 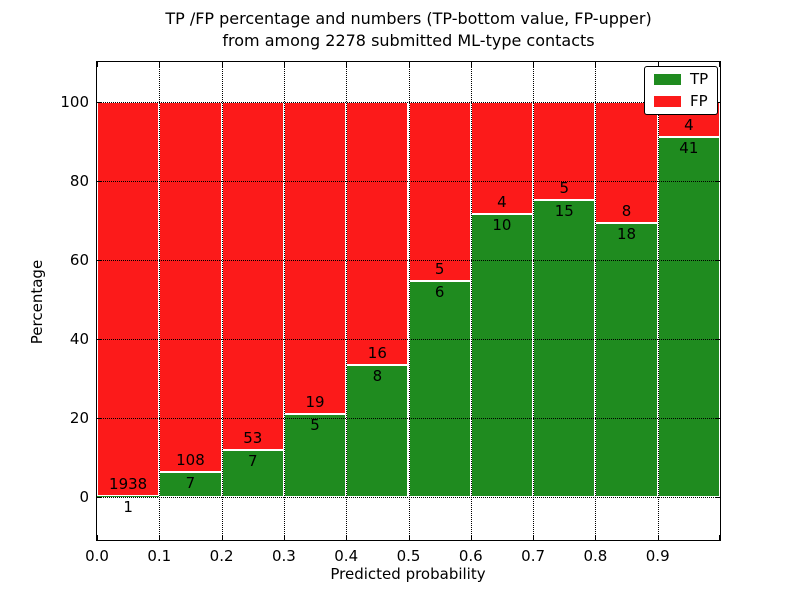 What do you see at coordinates (190, 460) in the screenshot?
I see `fp-count-label: 108` at bounding box center [190, 460].